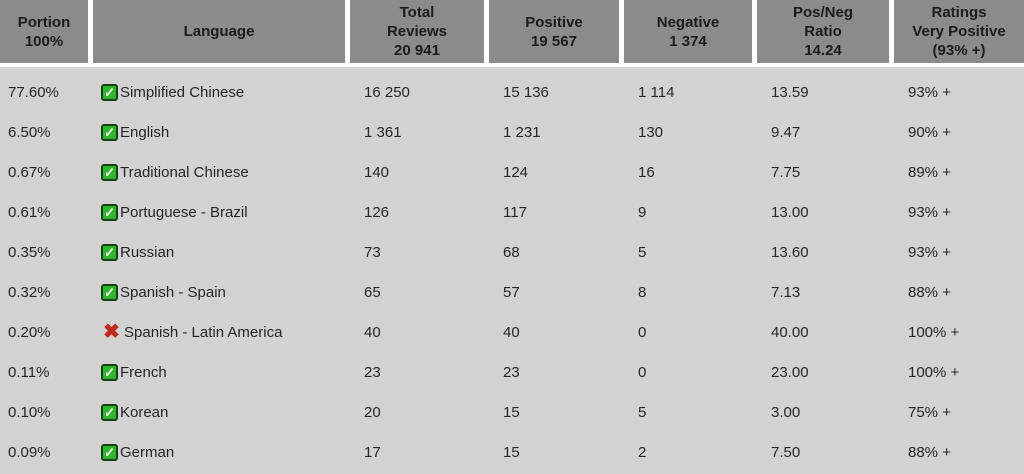 Image resolution: width=1024 pixels, height=474 pixels. I want to click on language-label: Traditional Chinese, so click(184, 172).